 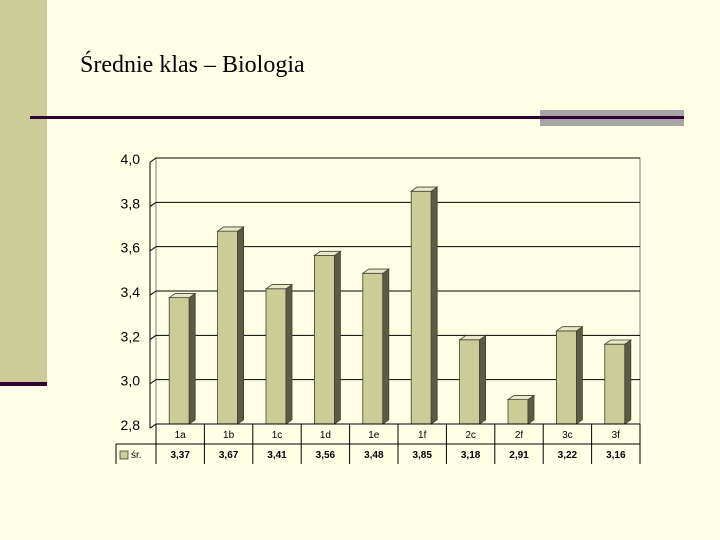 I want to click on bar-3f, so click(x=618, y=382).